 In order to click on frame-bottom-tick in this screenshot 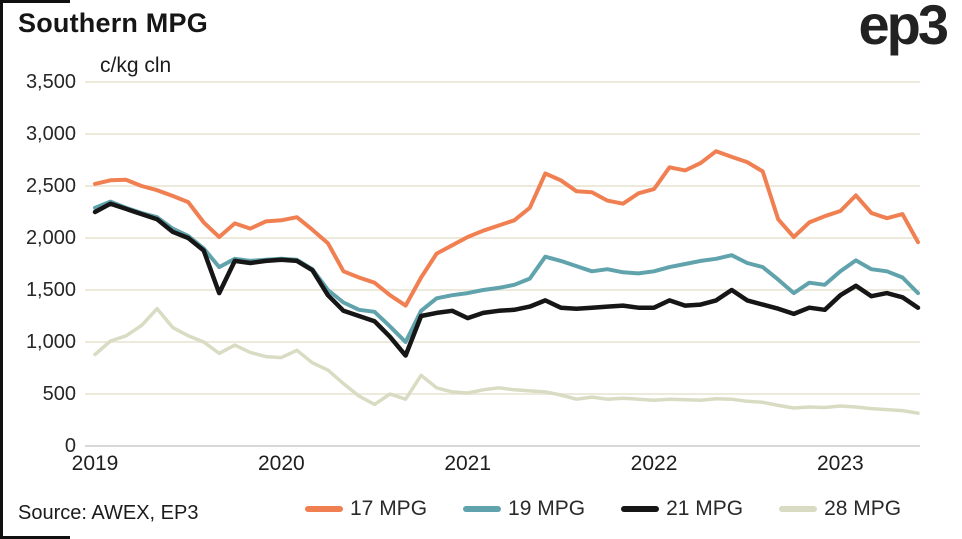, I will do `click(35, 537)`.